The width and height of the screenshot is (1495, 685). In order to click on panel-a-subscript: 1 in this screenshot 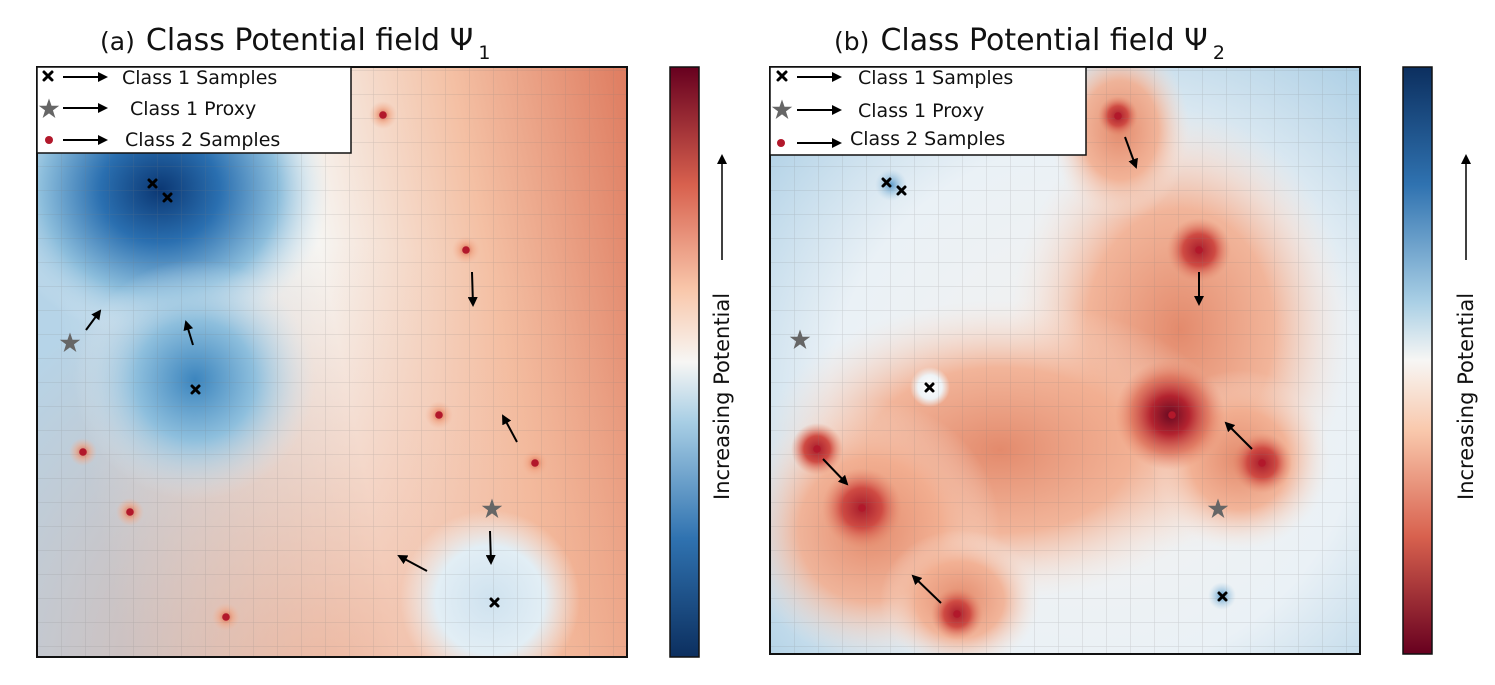, I will do `click(484, 53)`.